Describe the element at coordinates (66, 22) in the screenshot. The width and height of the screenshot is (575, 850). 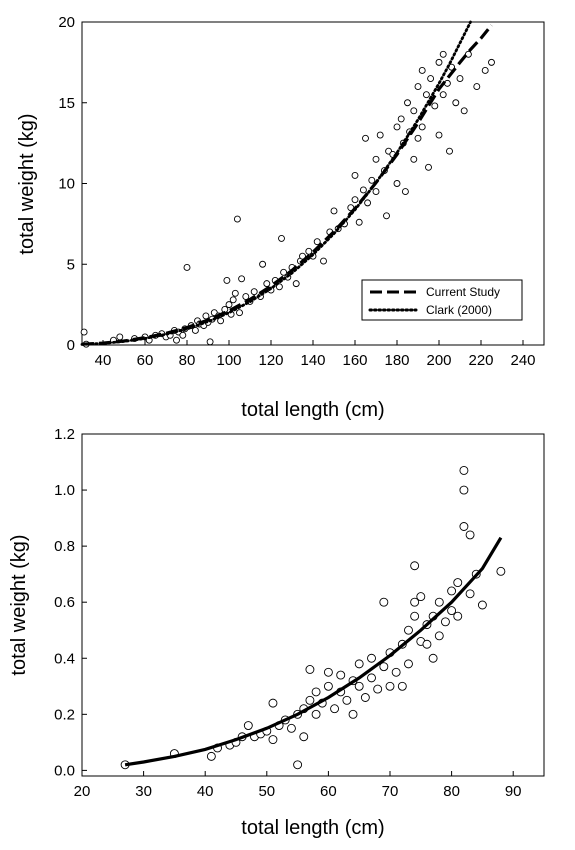
I see `y-tick-label: 20` at that location.